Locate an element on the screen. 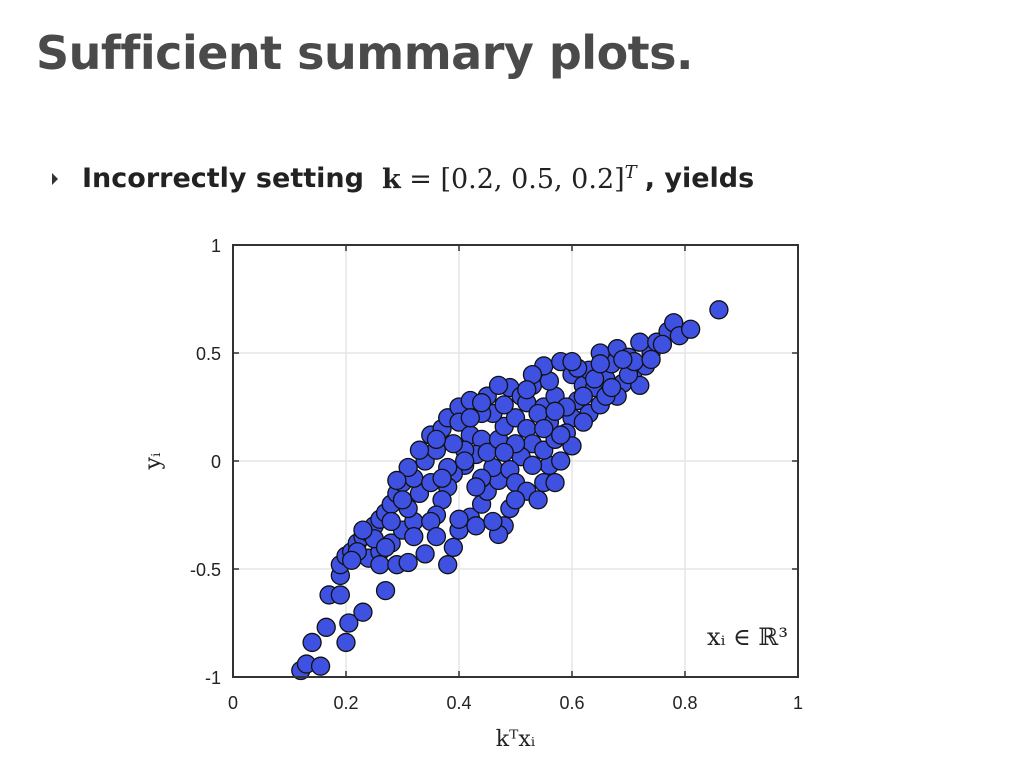  y-tick-label: -0.5 is located at coordinates (205, 570).